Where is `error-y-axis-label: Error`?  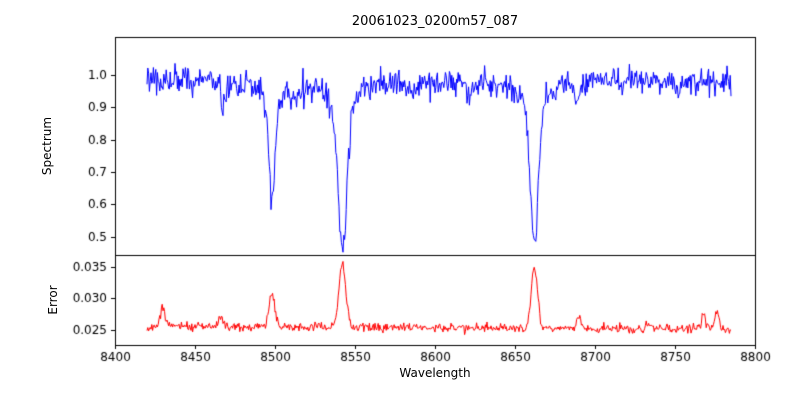
error-y-axis-label: Error is located at coordinates (53, 300).